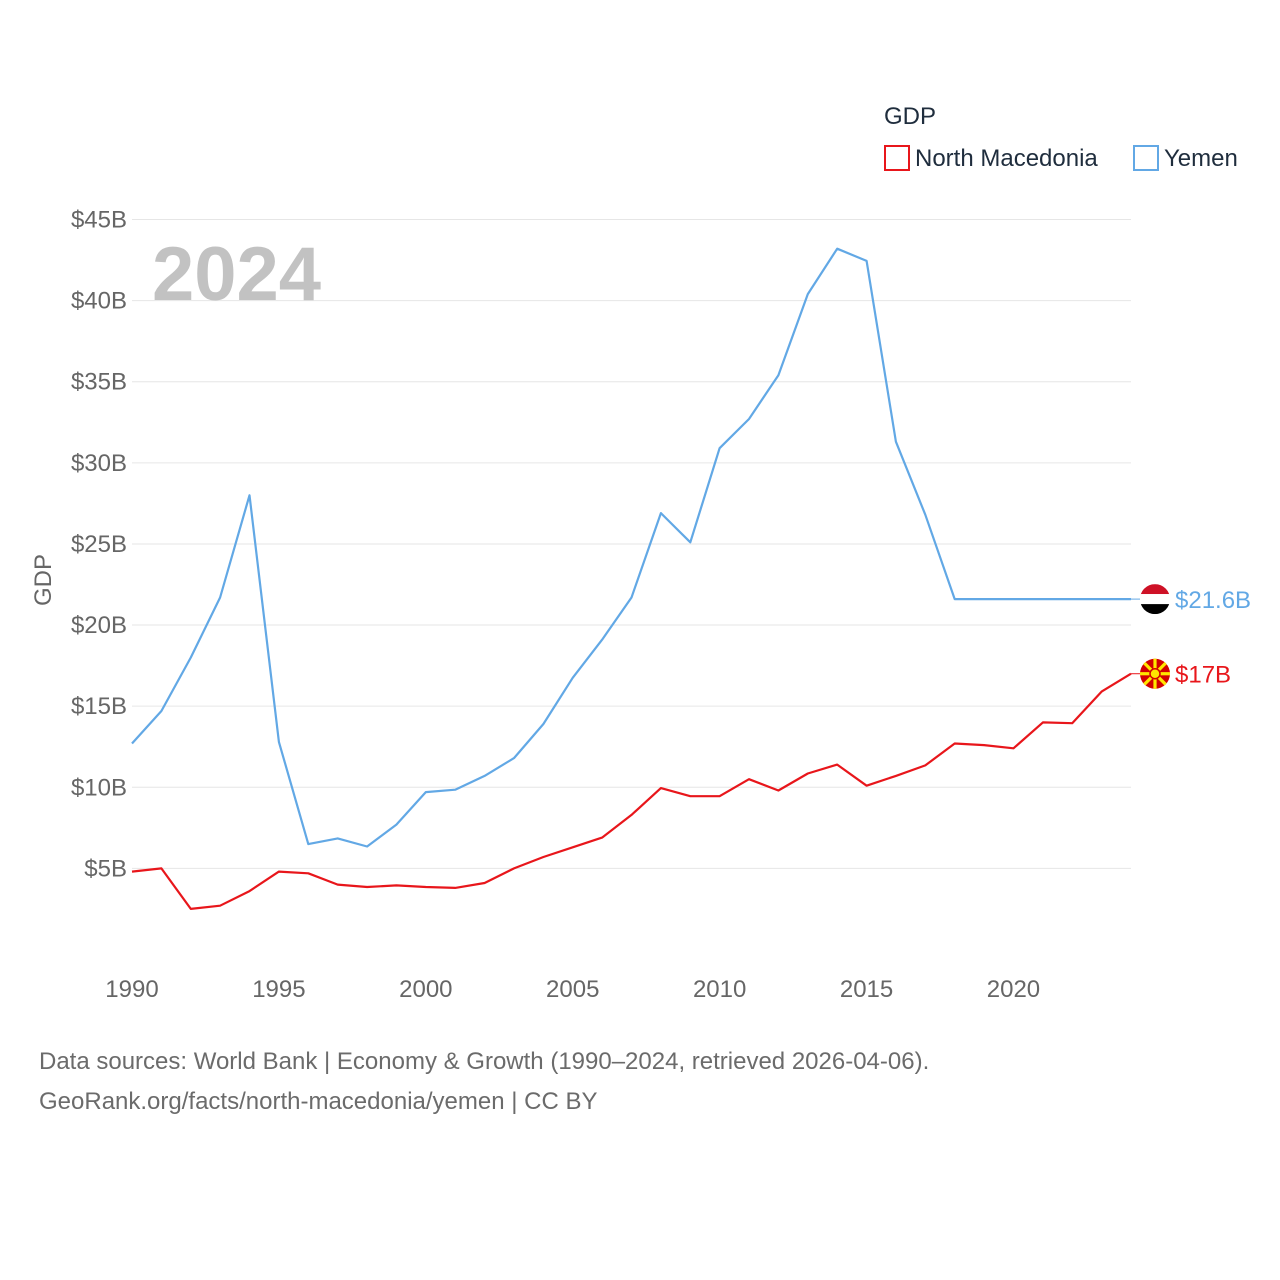 The width and height of the screenshot is (1280, 1280). Describe the element at coordinates (99, 625) in the screenshot. I see `y-tick-label: $20B` at that location.